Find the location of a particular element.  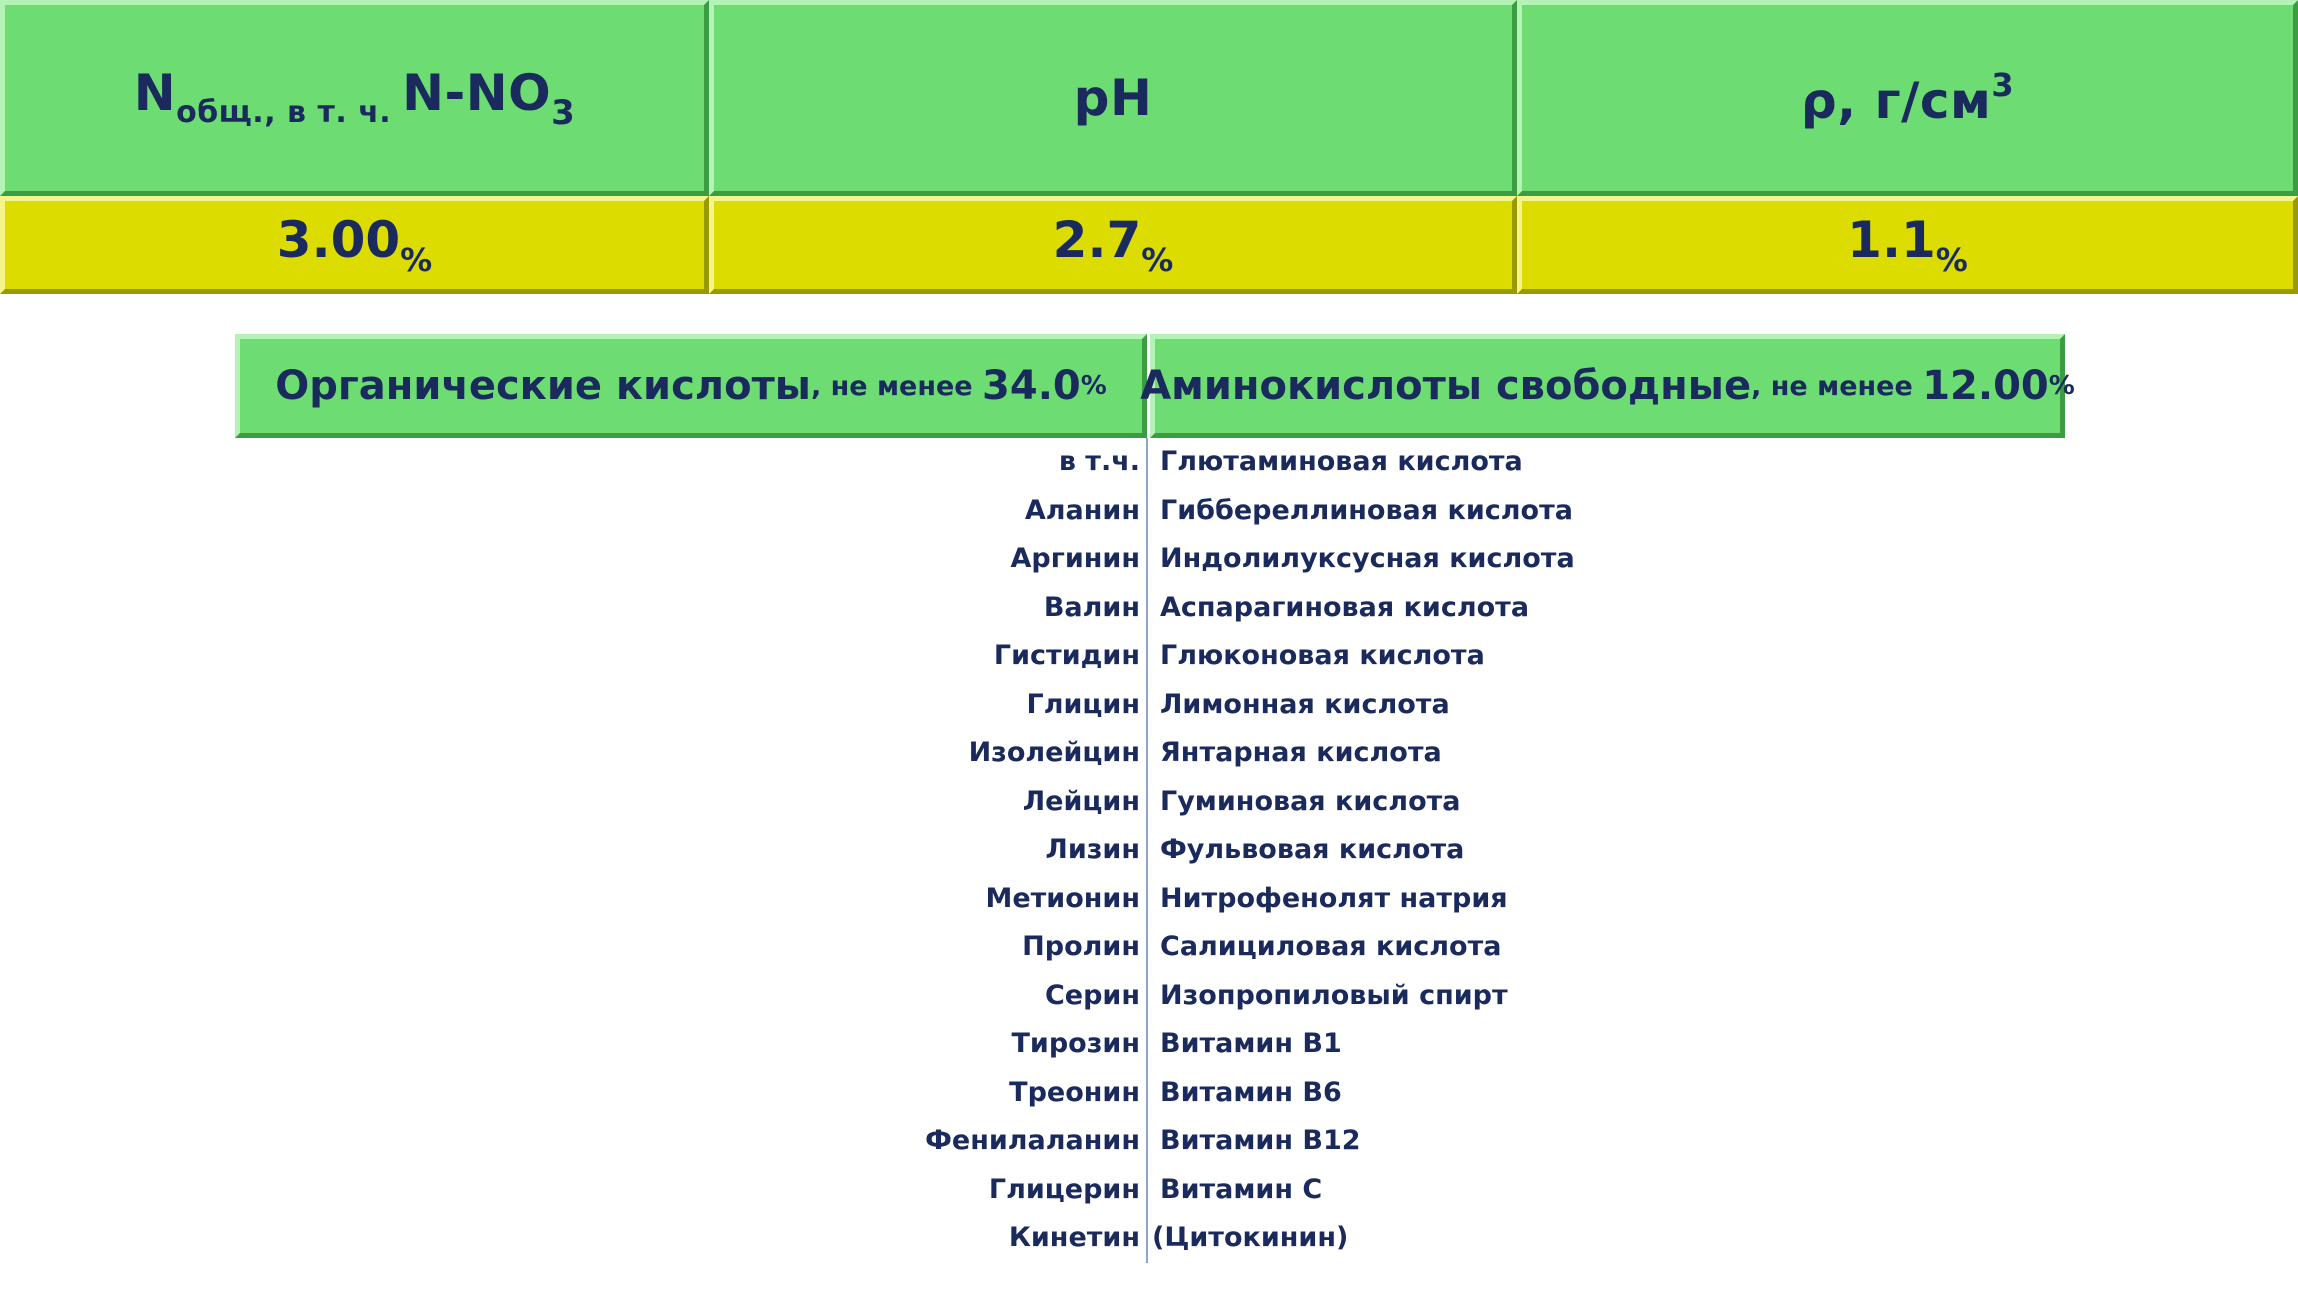

list-item: Пролин is located at coordinates (1081, 946).